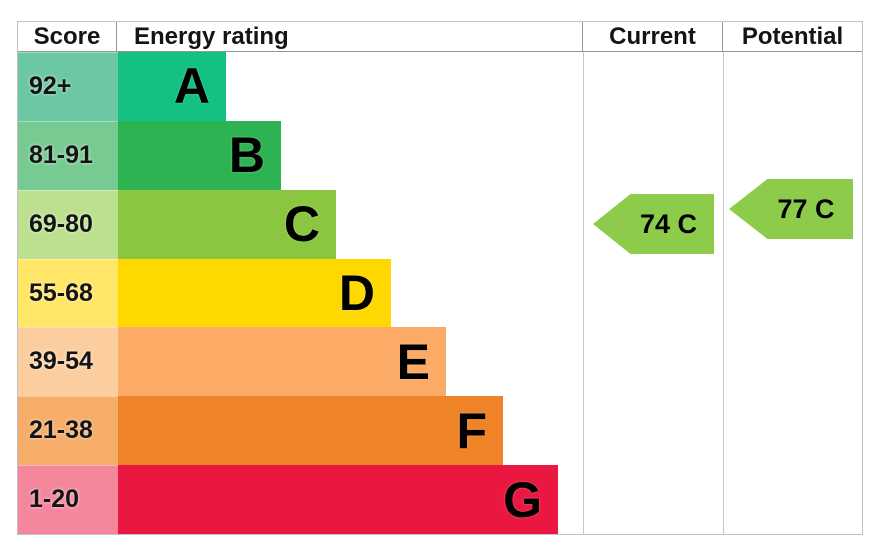  I want to click on score-range-d: 55-68, so click(68, 293).